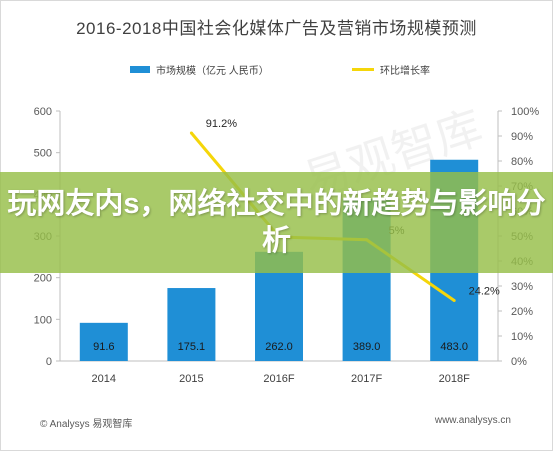 This screenshot has height=451, width=553. I want to click on y2-tick-label: 100%, so click(525, 112).